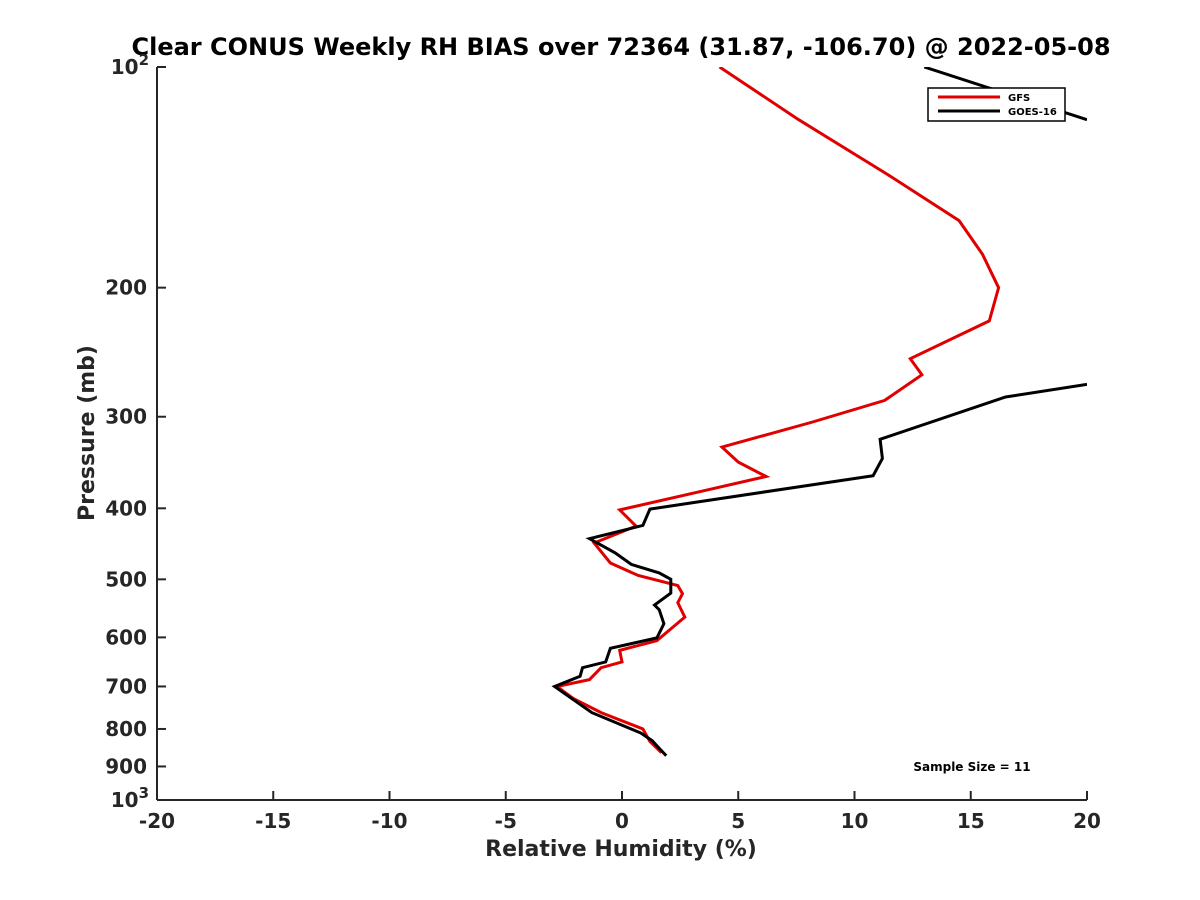  I want to click on x-tick-label: -10, so click(389, 821).